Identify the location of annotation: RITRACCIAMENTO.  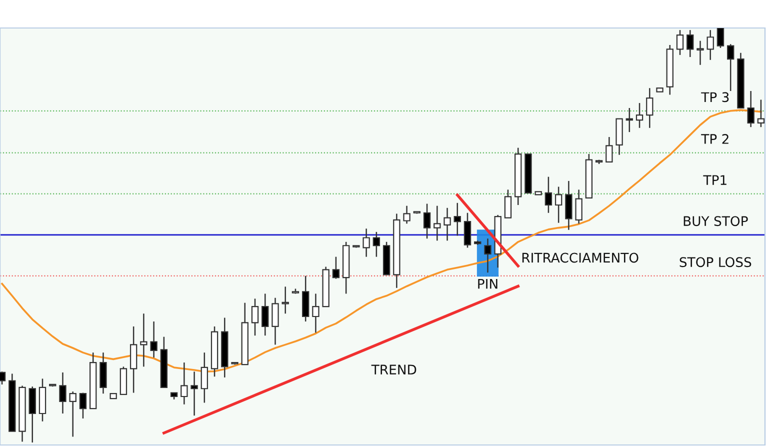
(580, 257).